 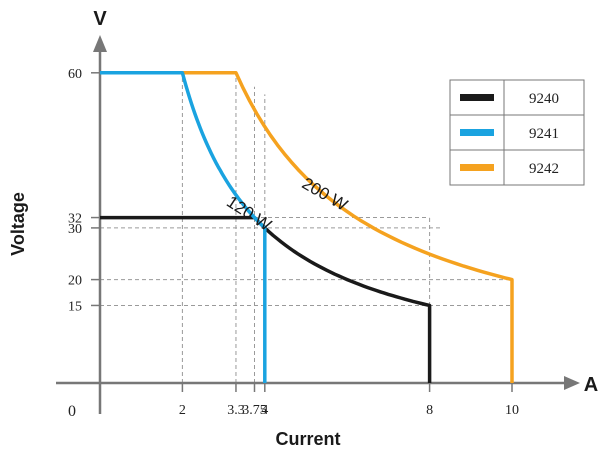 What do you see at coordinates (544, 169) in the screenshot?
I see `legend-label-9242: 9242` at bounding box center [544, 169].